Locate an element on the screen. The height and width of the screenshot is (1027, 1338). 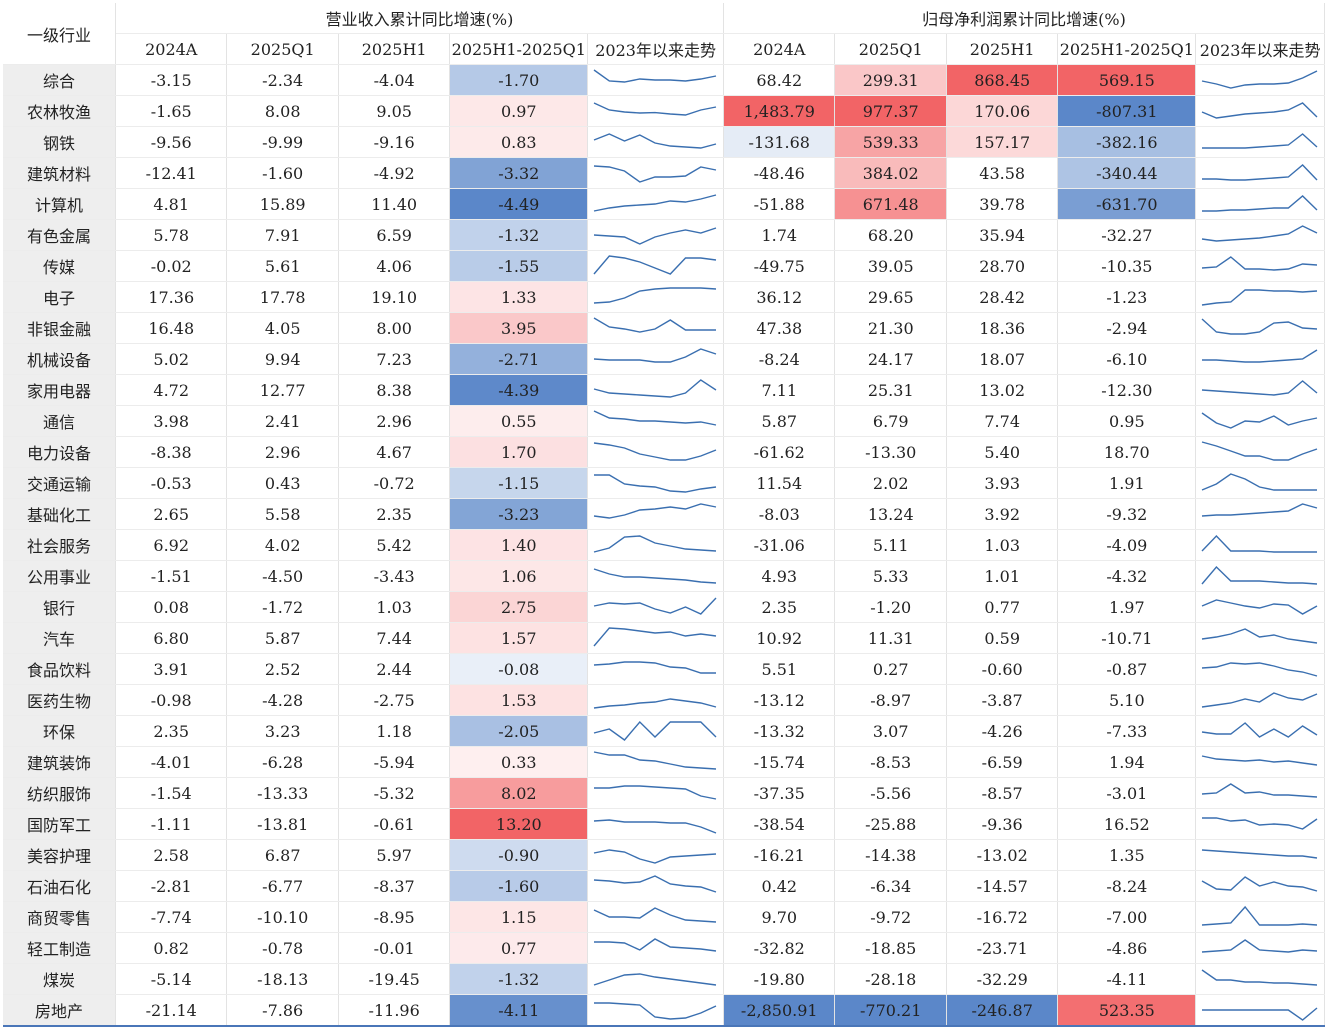
profit-value-cell-1: -5.56 is located at coordinates (890, 793).